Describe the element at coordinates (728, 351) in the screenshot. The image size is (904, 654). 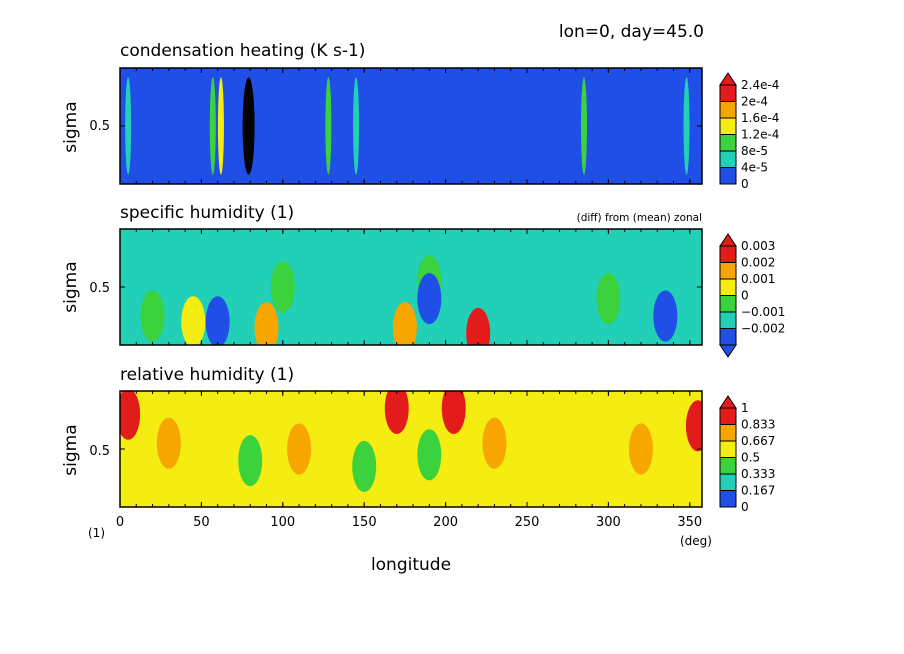
I see `panel-2-legend-arrow-bottom` at that location.